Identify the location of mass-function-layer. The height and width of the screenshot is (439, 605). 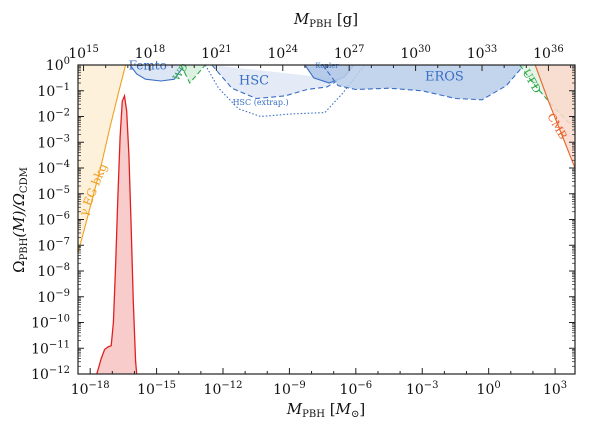
(117, 233).